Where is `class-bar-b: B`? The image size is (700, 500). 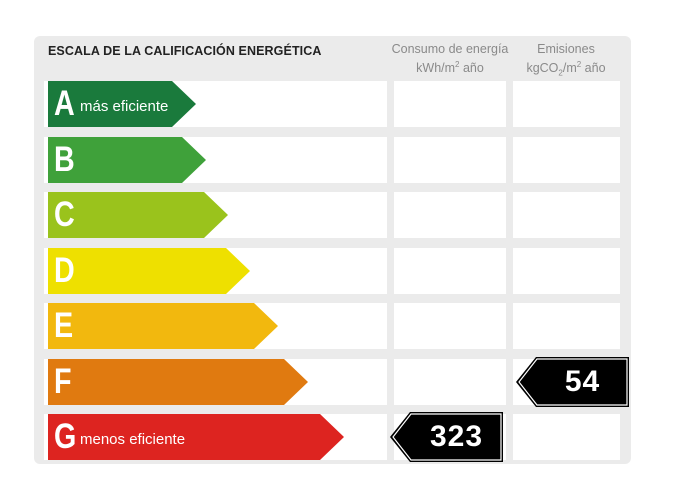
class-bar-b: B is located at coordinates (127, 160).